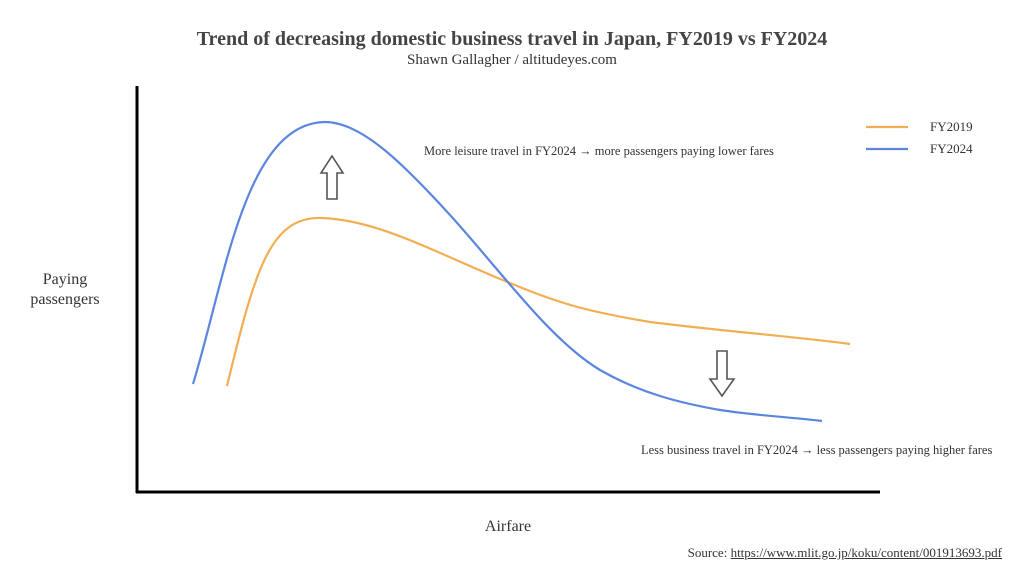  What do you see at coordinates (722, 374) in the screenshot?
I see `down-arrow-icon` at bounding box center [722, 374].